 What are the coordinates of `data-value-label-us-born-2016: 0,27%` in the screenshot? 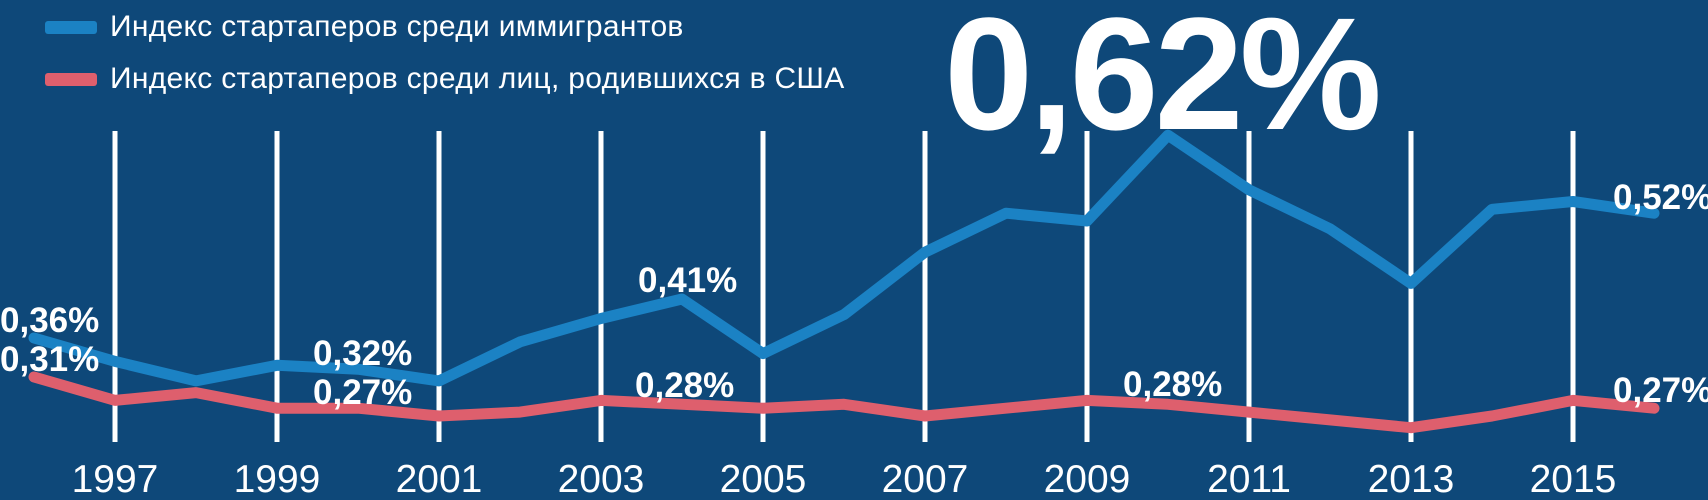 It's located at (1660, 391).